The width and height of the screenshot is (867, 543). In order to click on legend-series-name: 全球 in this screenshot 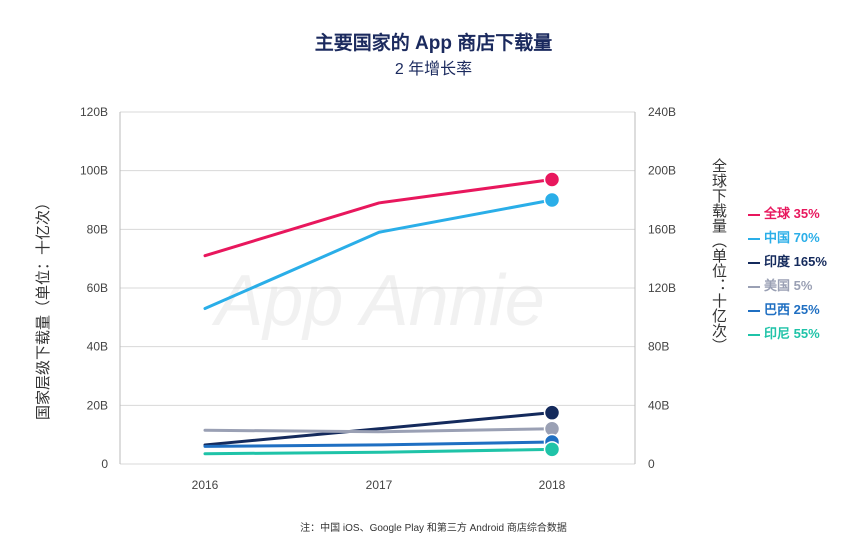, I will do `click(779, 213)`.